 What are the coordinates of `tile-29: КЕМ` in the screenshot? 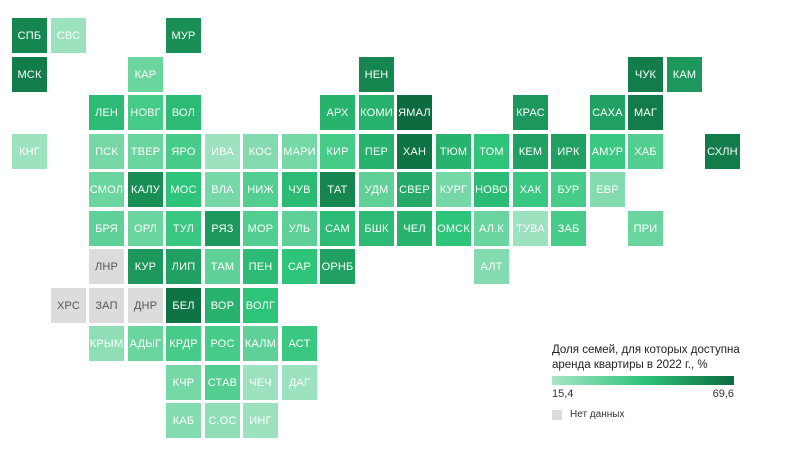 It's located at (530, 151).